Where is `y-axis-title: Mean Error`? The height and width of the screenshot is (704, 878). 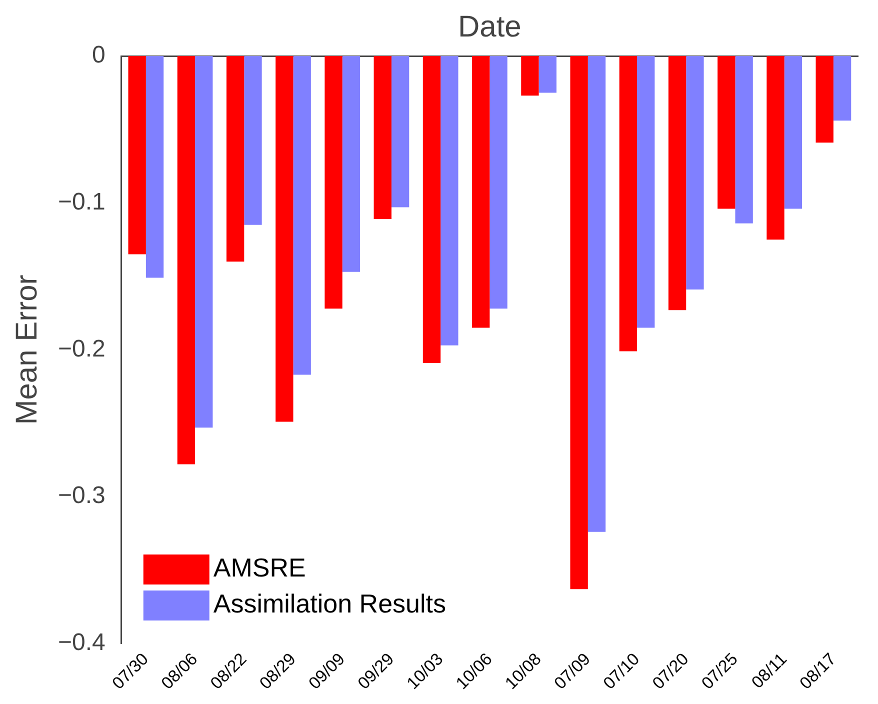
y-axis-title: Mean Error is located at coordinates (27, 349).